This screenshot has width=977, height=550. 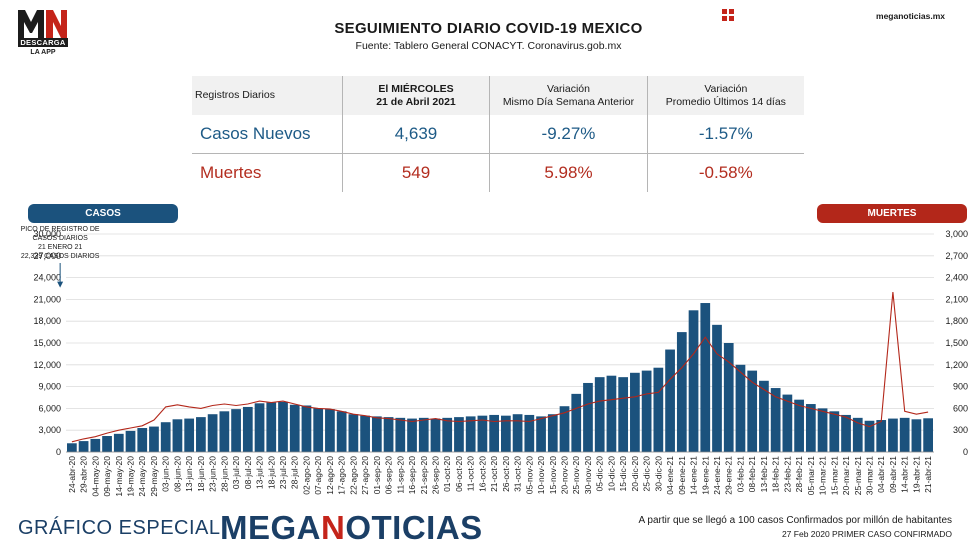 I want to click on row-var-14d: -1.57%, so click(x=725, y=134).